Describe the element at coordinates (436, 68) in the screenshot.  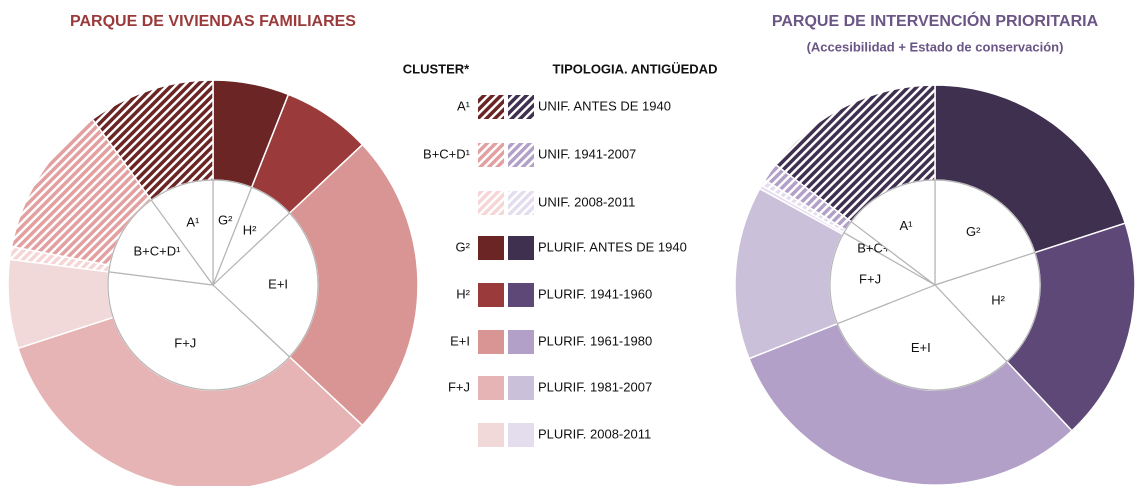
I see `cluster-header: CLUSTER*` at that location.